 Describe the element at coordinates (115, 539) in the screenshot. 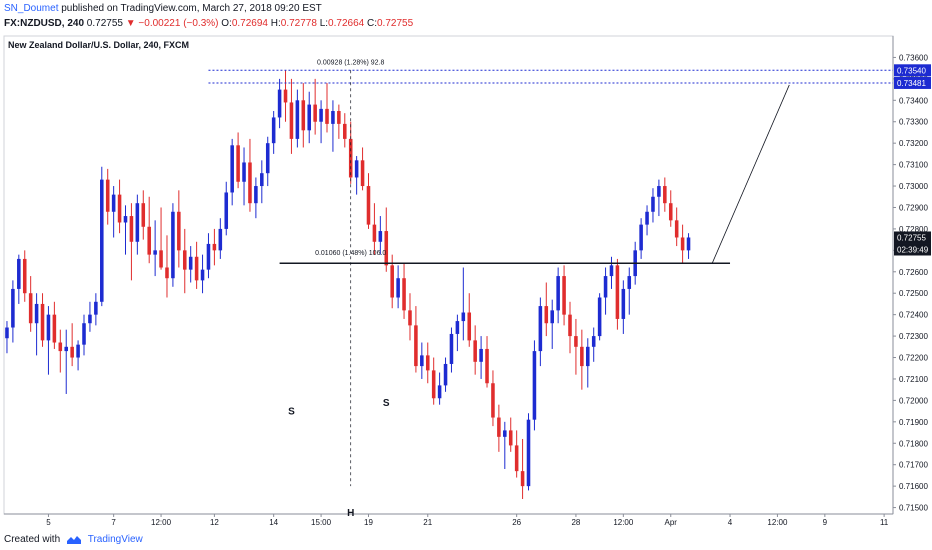

I see `tradingview-brand: TradingView` at that location.